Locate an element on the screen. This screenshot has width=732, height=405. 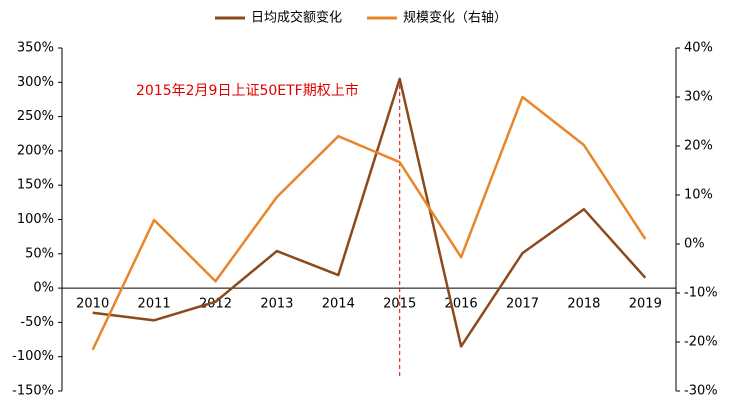
y-tick-label: 300% is located at coordinates (35, 82).